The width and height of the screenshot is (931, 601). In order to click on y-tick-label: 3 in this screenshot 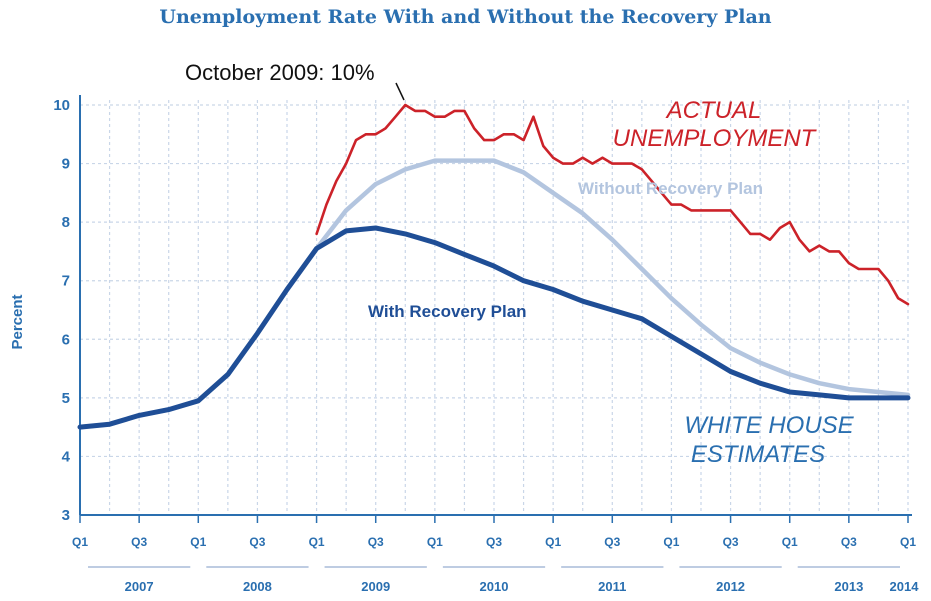, I will do `click(66, 515)`.